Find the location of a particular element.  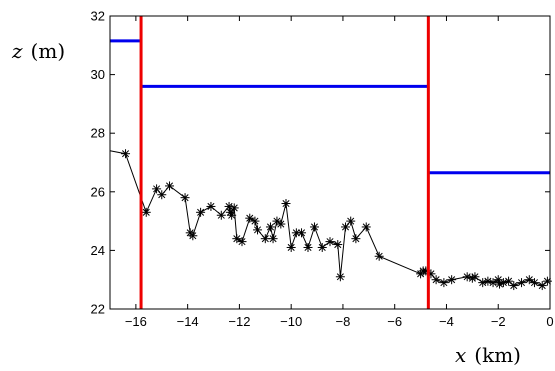

x-tick-label: −2 is located at coordinates (498, 321).